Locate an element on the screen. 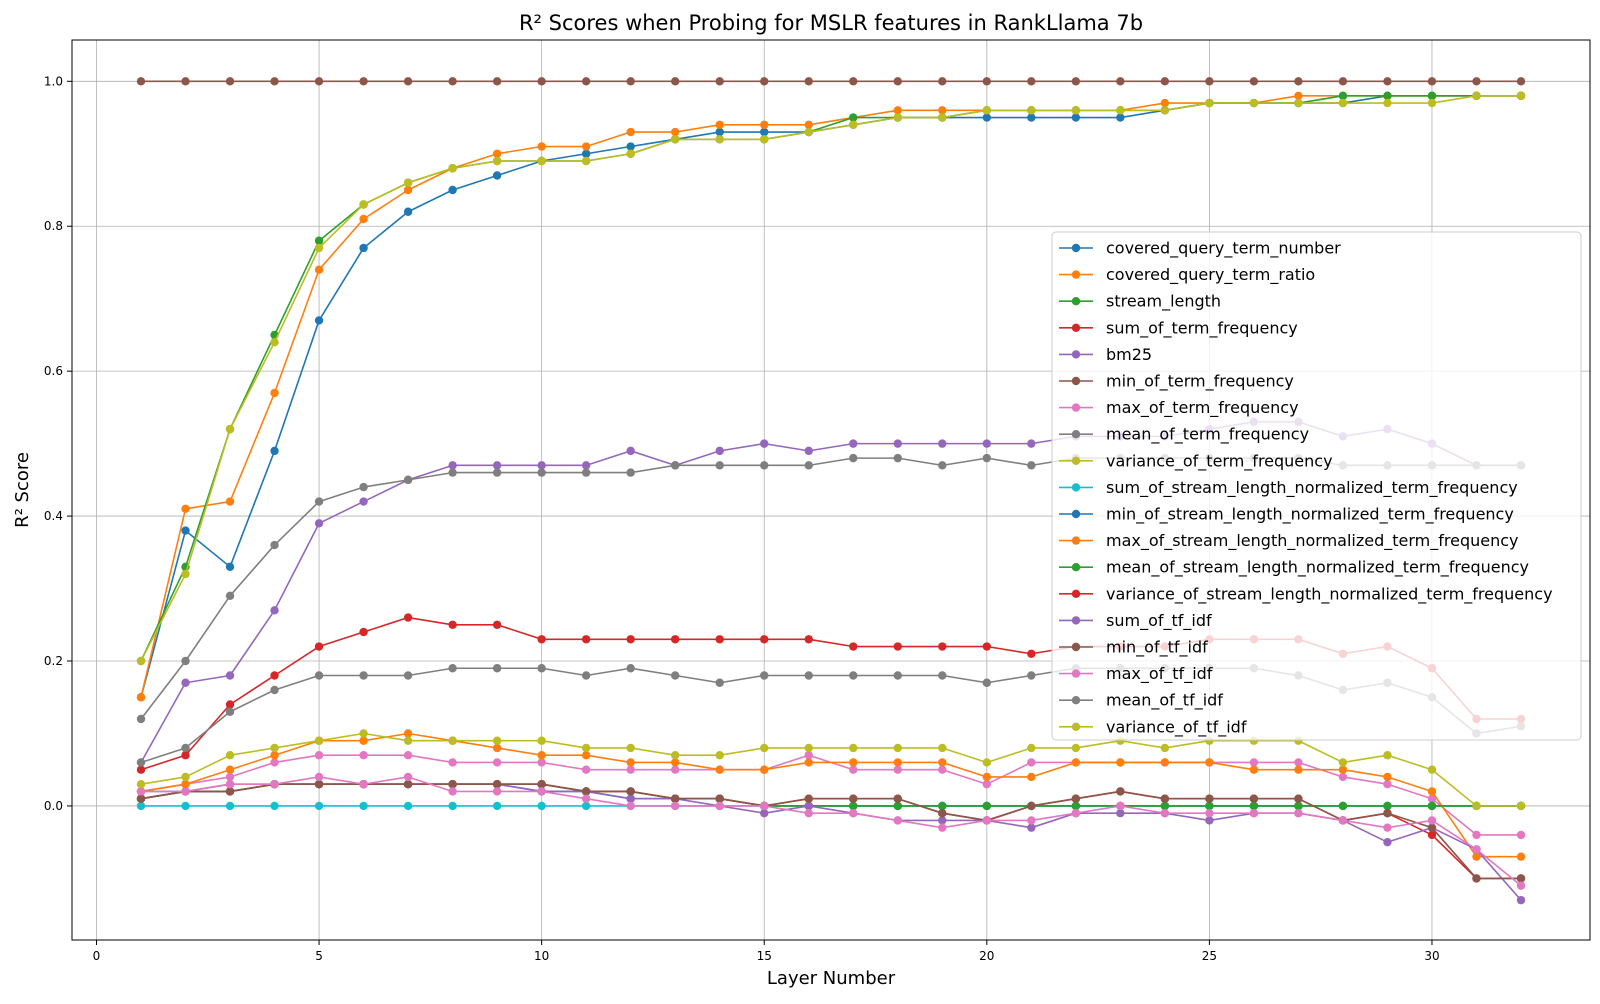 The width and height of the screenshot is (1600, 1004). legend-item: sum_of_tf_idf is located at coordinates (1135, 621).